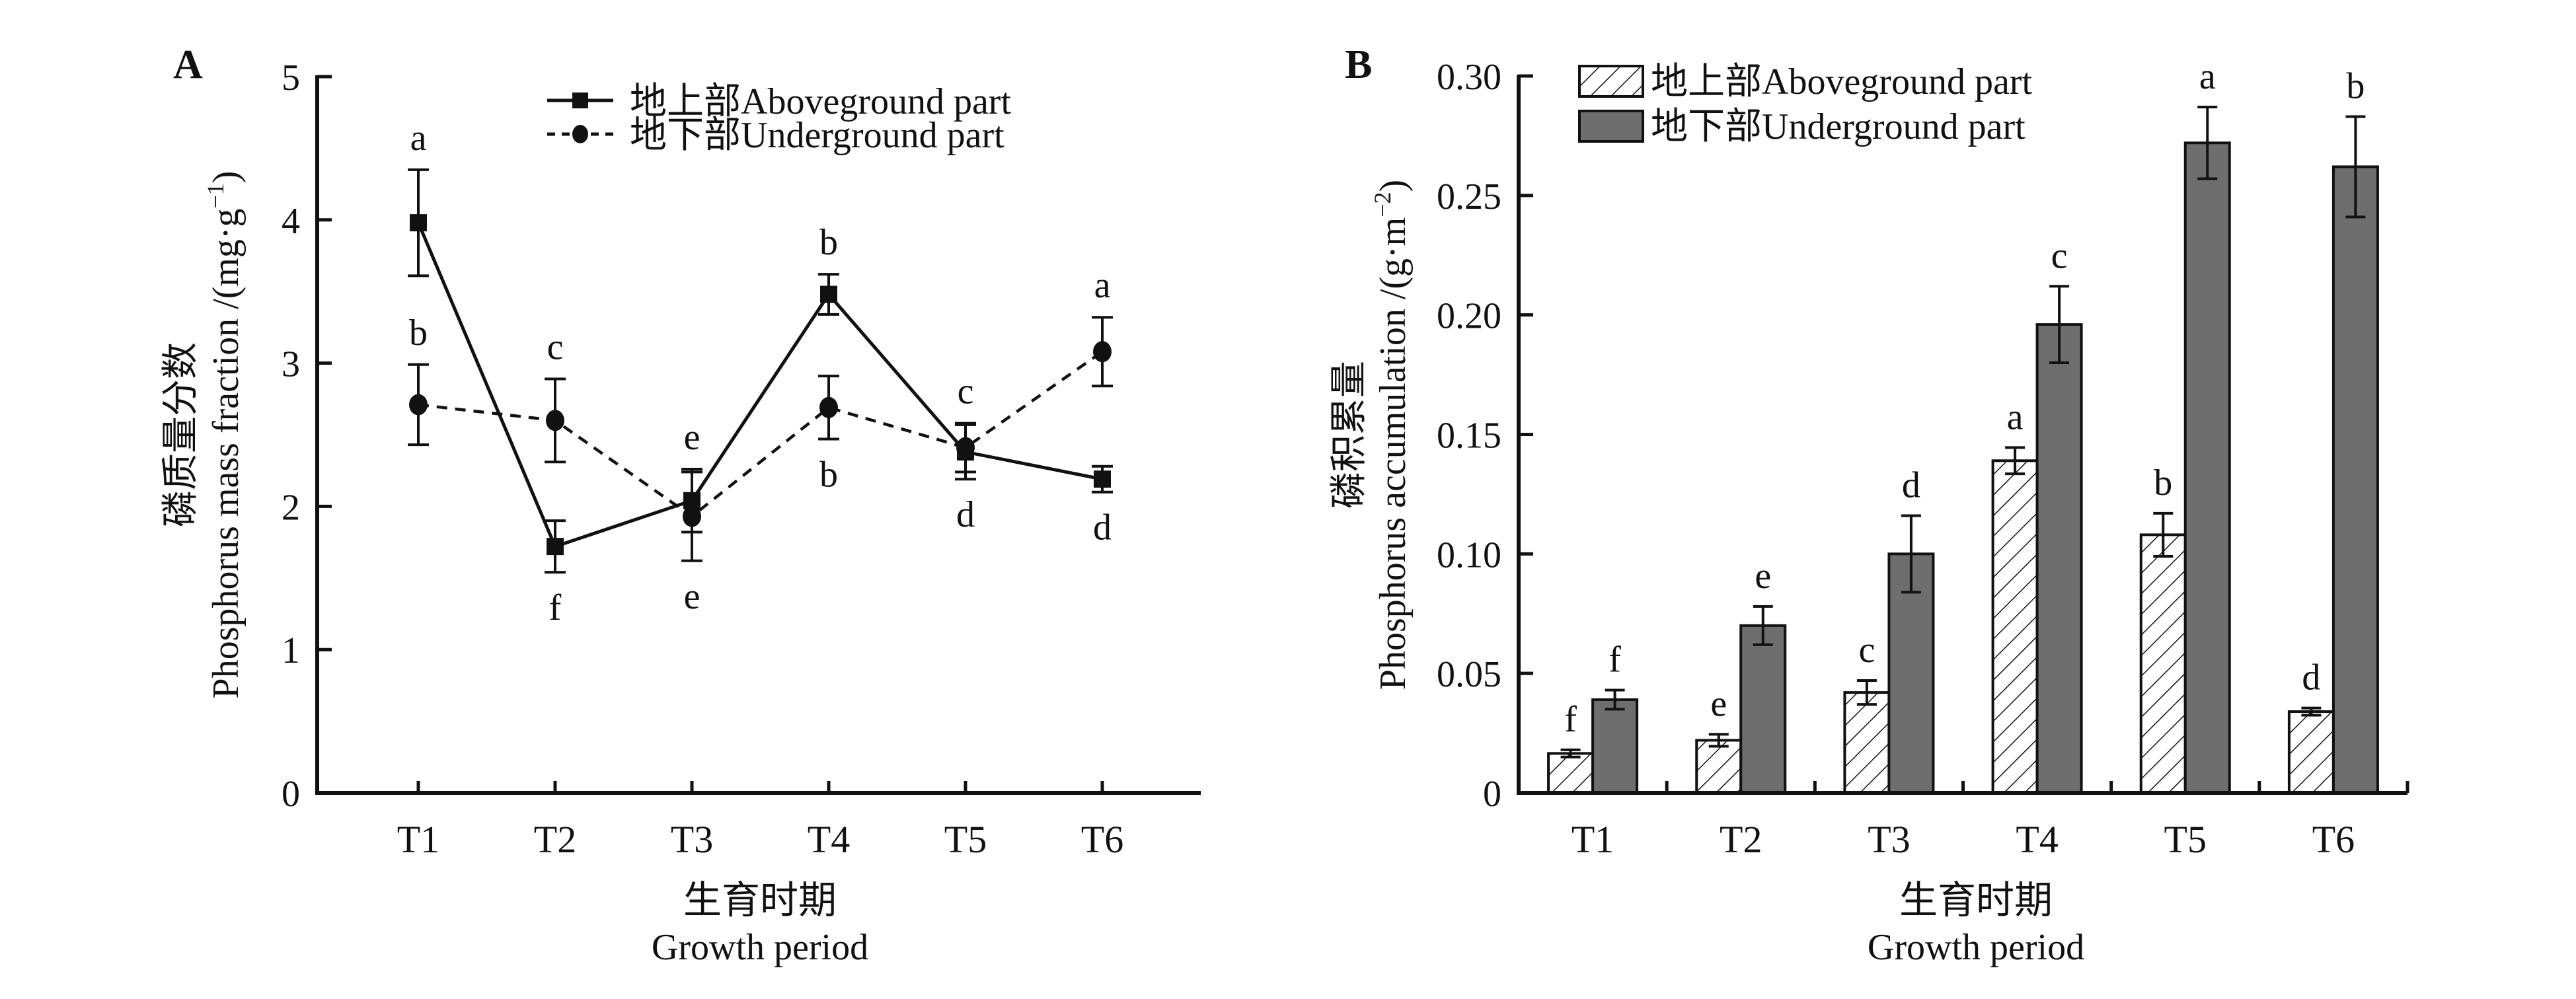  I want to click on y-tick-label: 0.30, so click(1469, 77).